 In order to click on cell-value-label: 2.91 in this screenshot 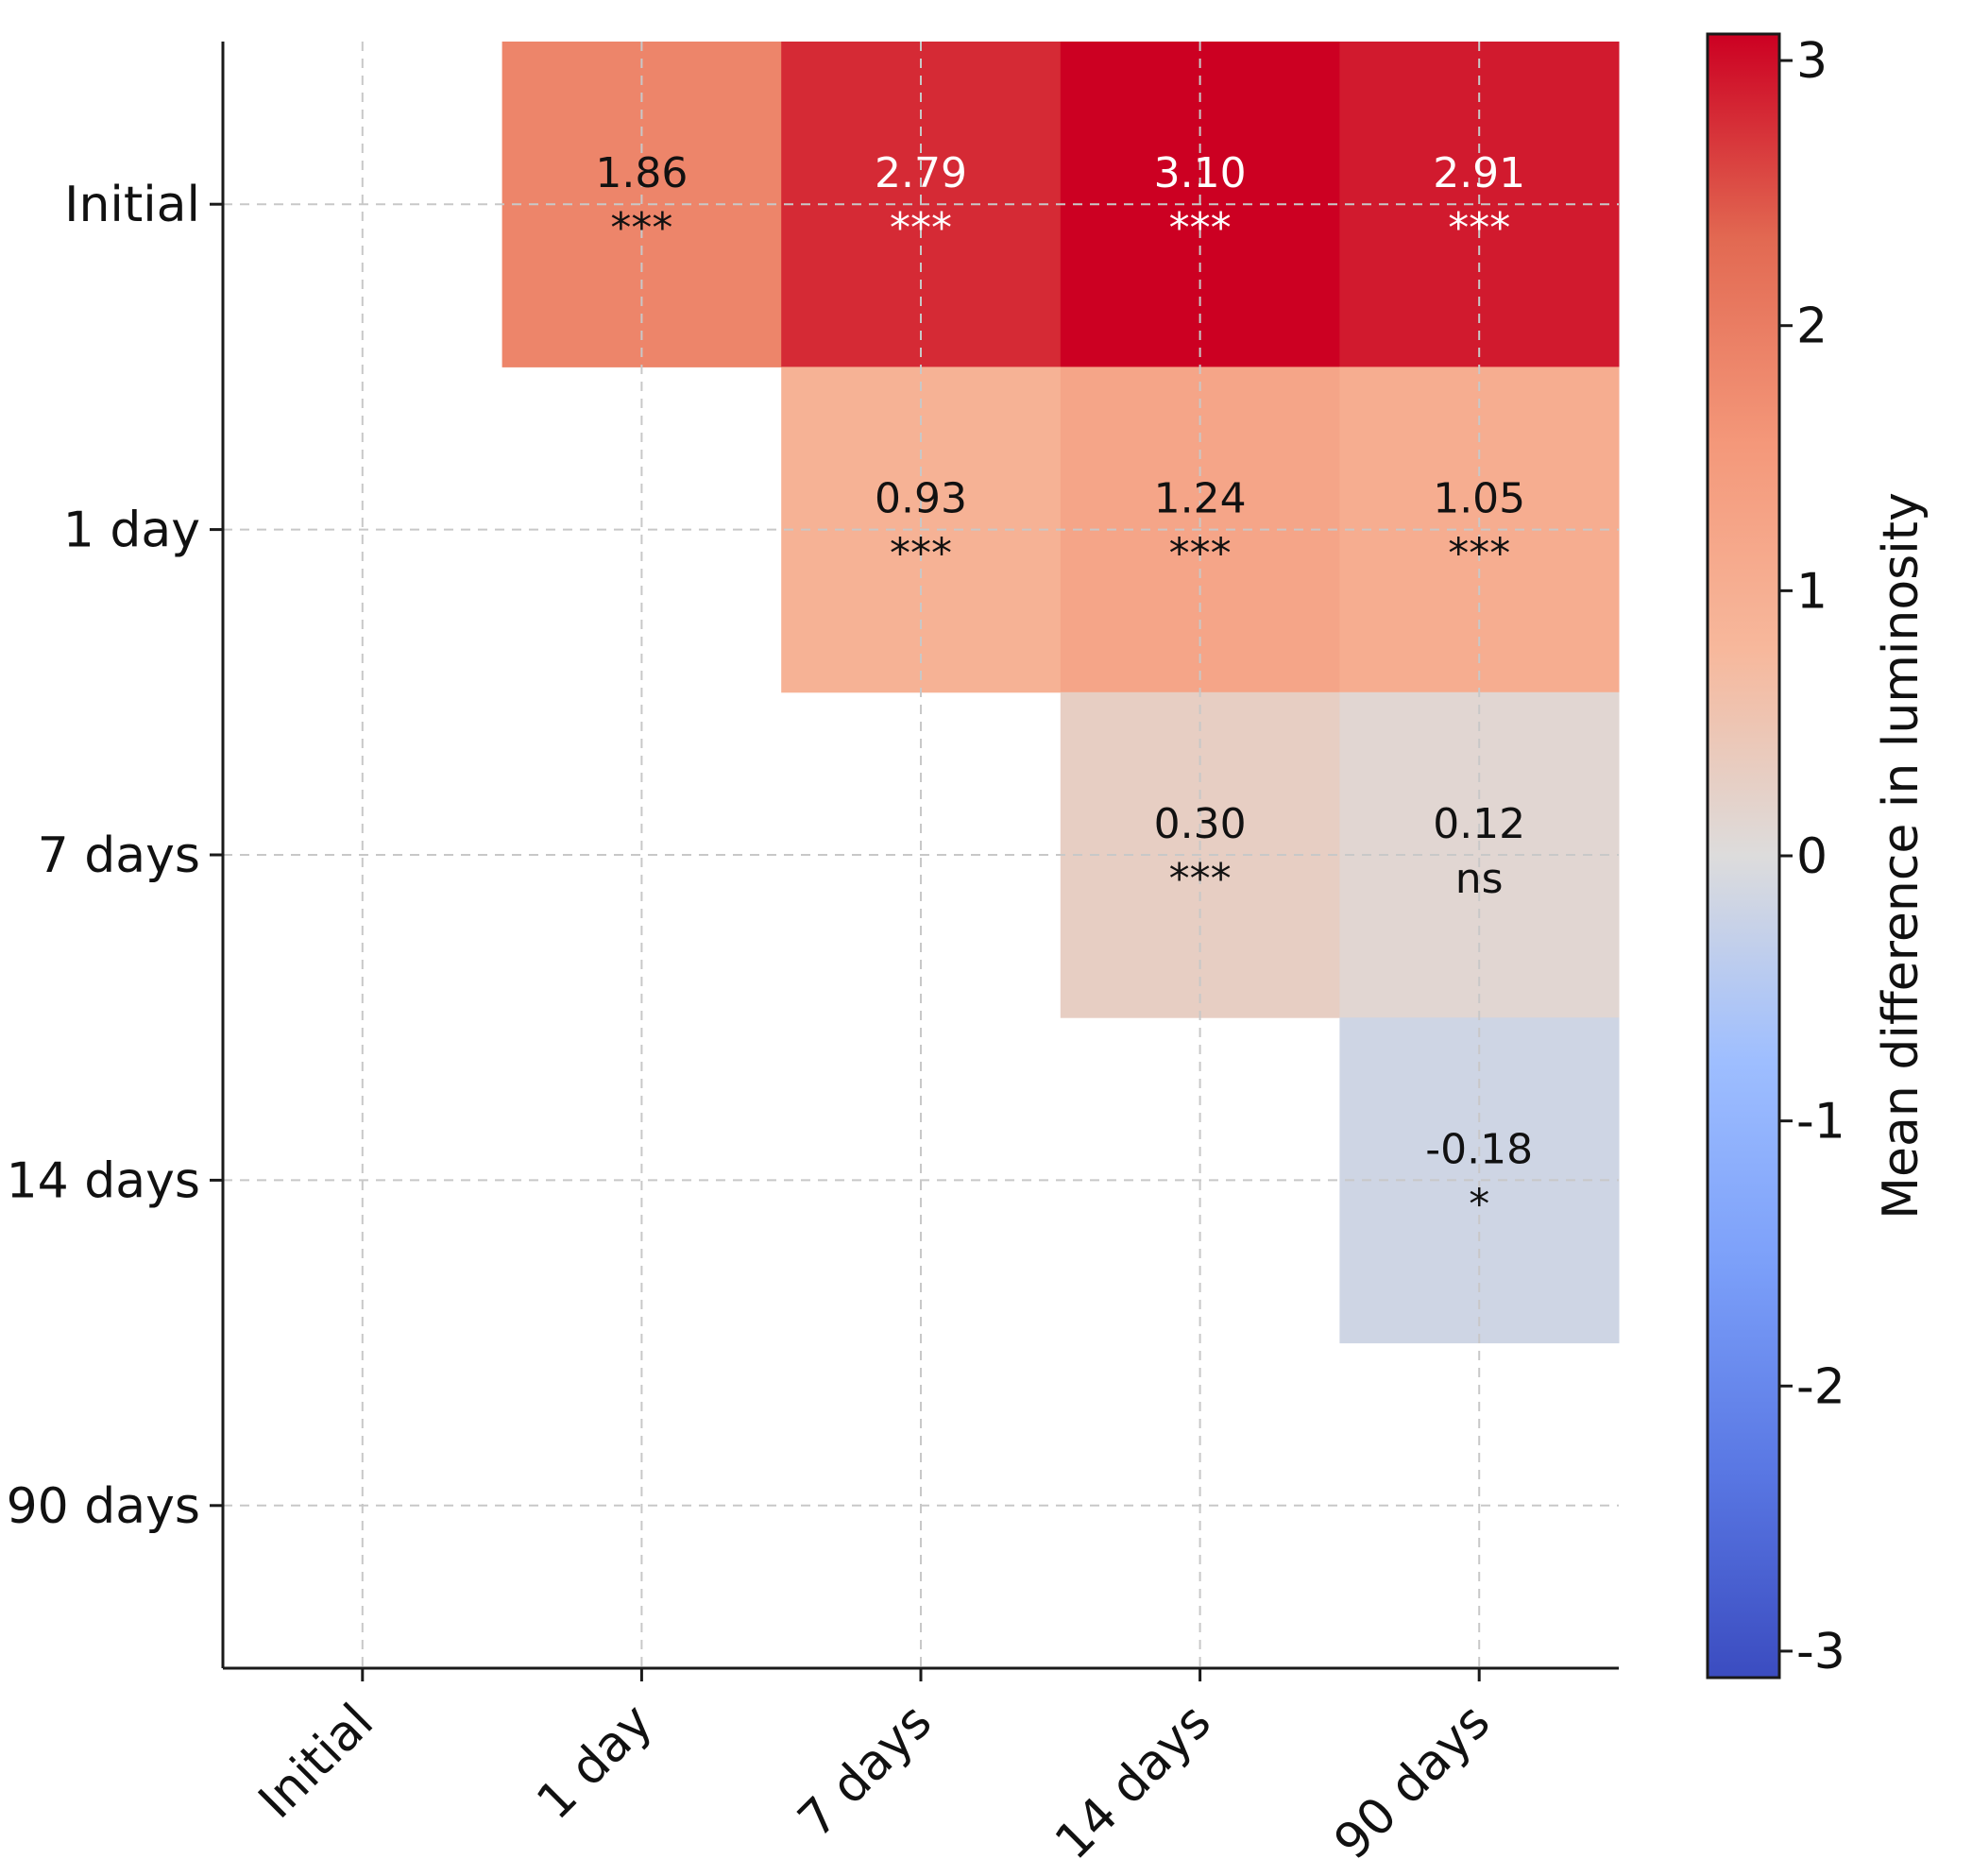, I will do `click(1479, 173)`.